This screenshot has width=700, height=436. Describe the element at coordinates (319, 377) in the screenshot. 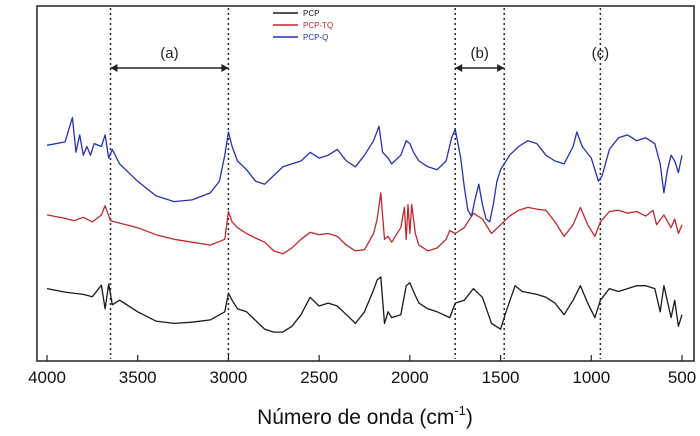

I see `x-tick-label-3: 2500` at that location.